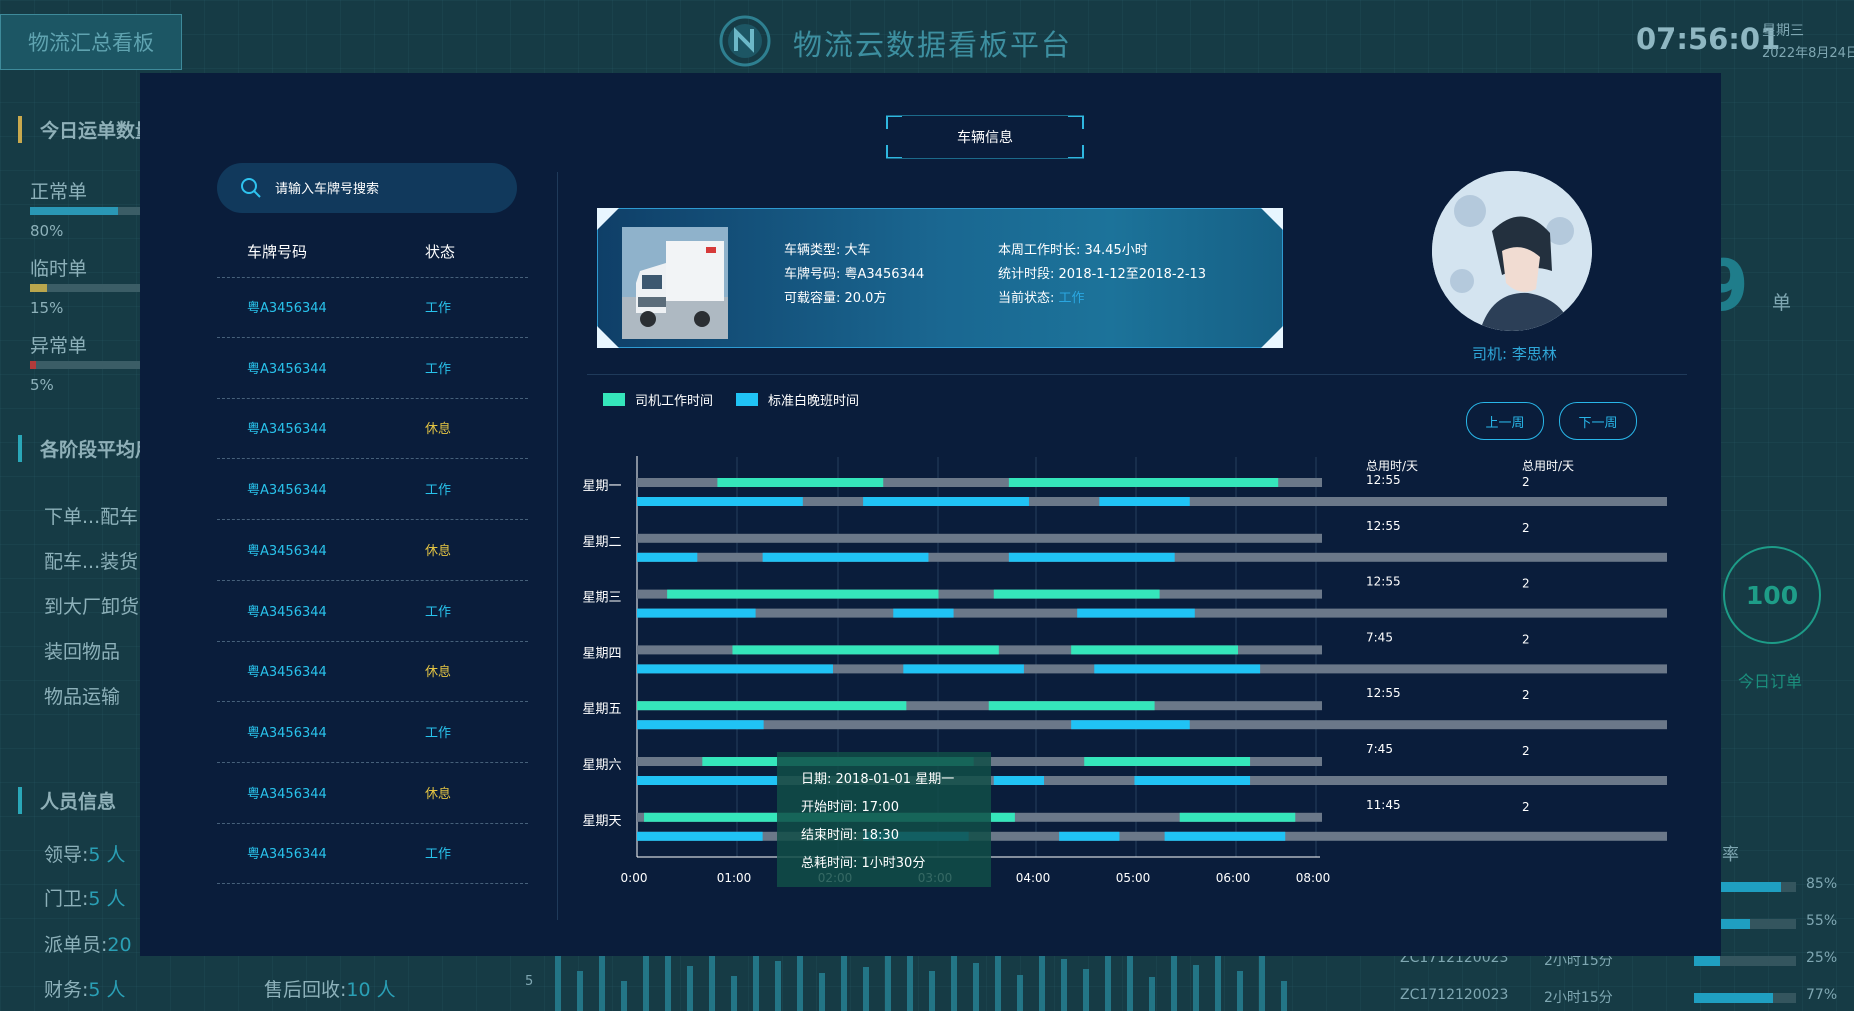  Describe the element at coordinates (927, 42) in the screenshot. I see `top-bar: 物流汇总看板 物流云数据看板平台 07:56:01 星期三 2022年8月24日` at that location.